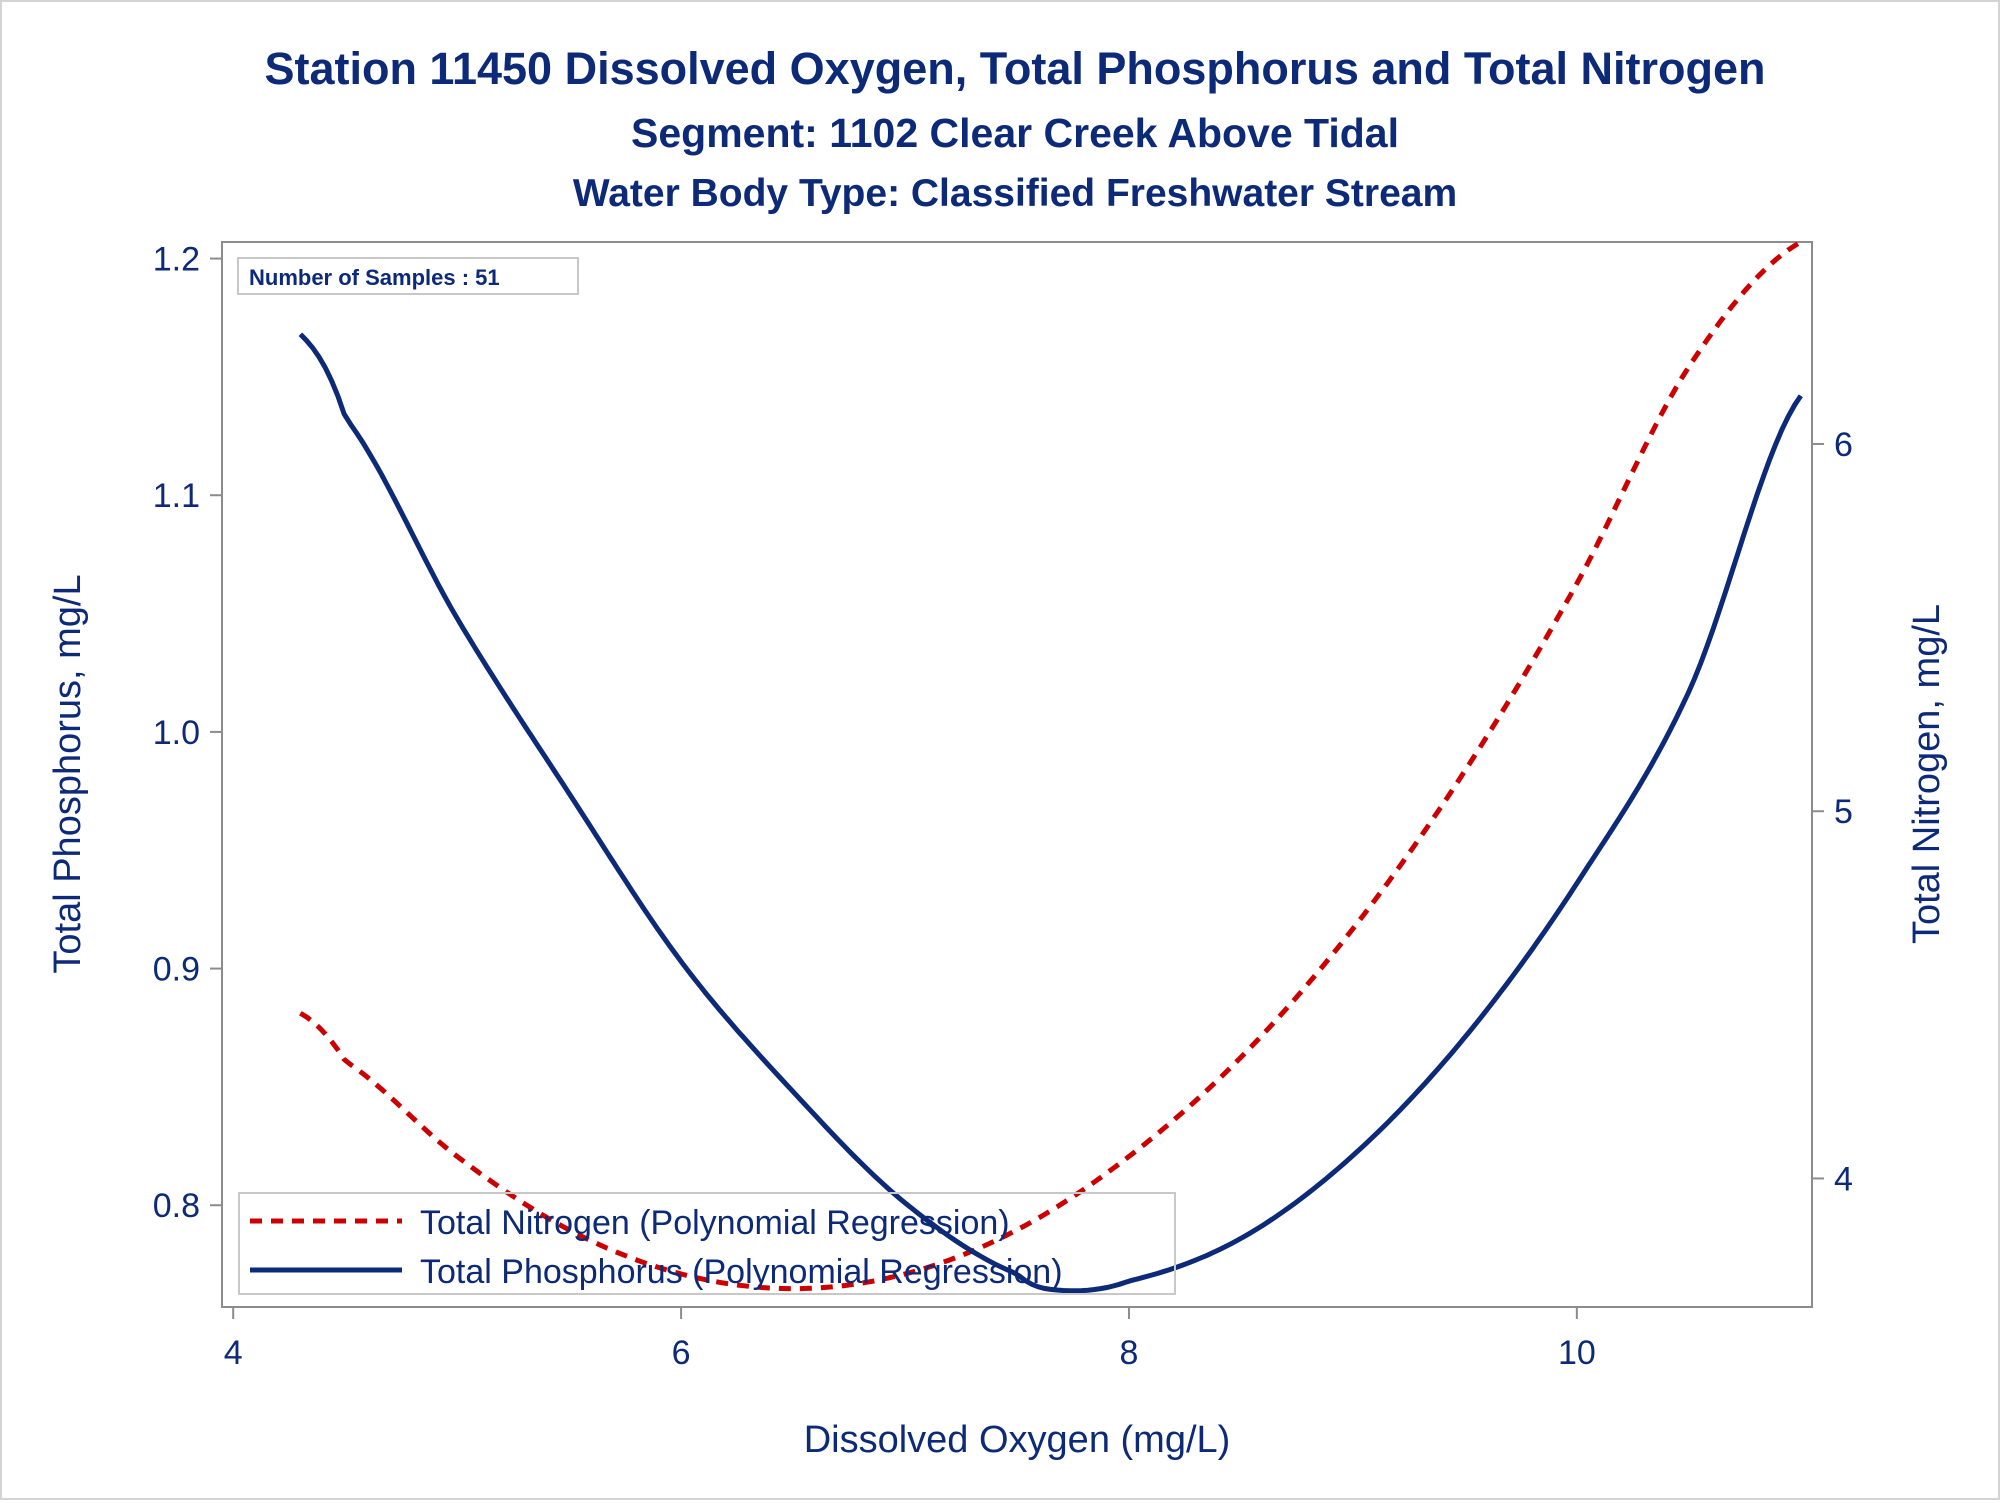 The width and height of the screenshot is (2000, 1503). I want to click on legend-box, so click(707, 1243).